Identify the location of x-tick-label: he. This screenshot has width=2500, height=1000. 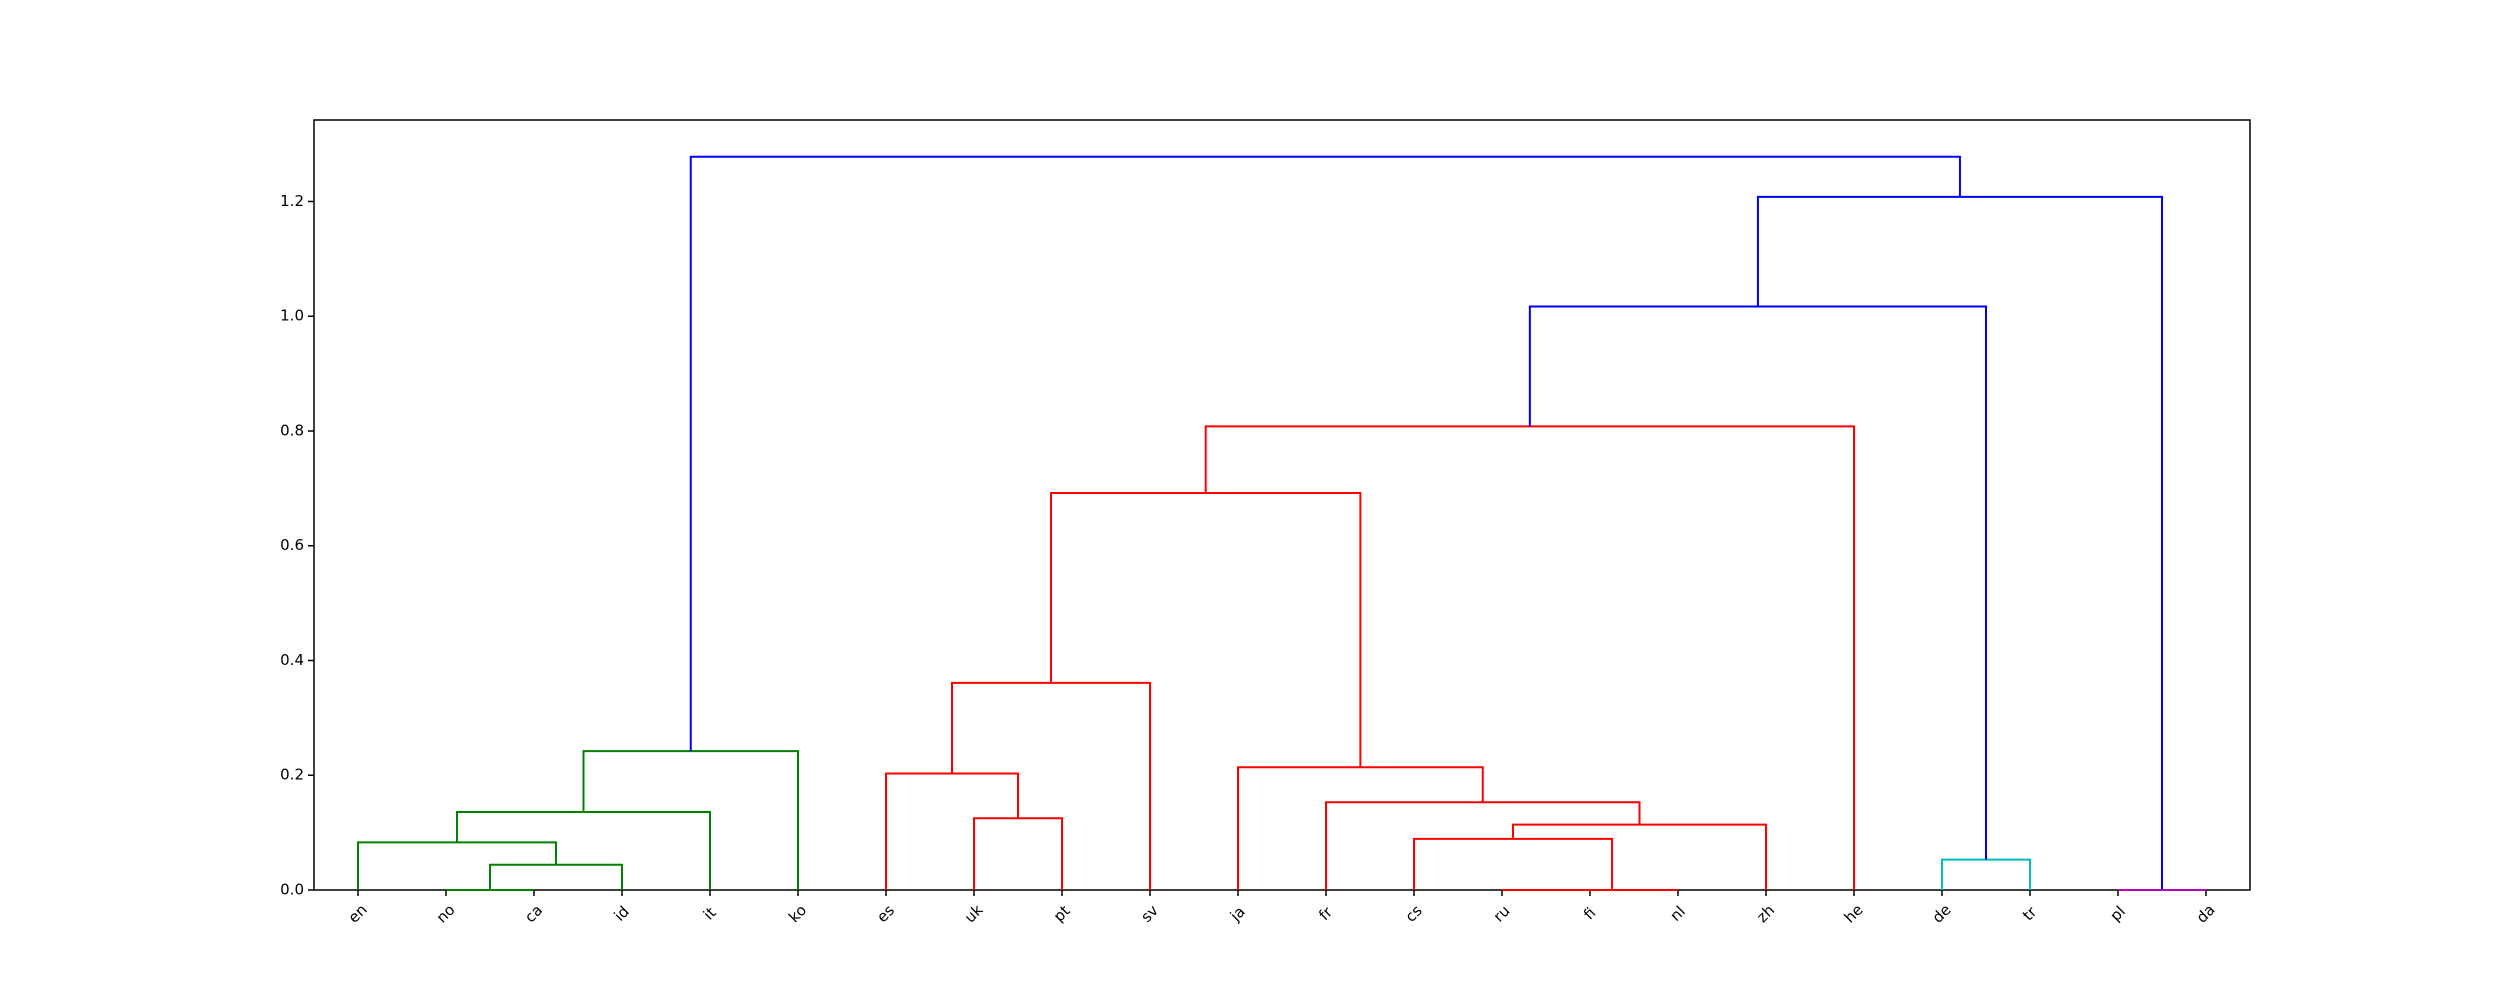
(1854, 914).